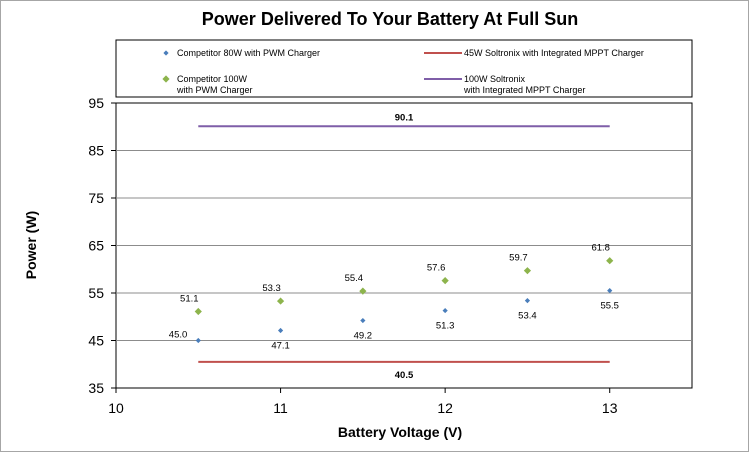  Describe the element at coordinates (96, 103) in the screenshot. I see `y-tick-label: 95` at that location.